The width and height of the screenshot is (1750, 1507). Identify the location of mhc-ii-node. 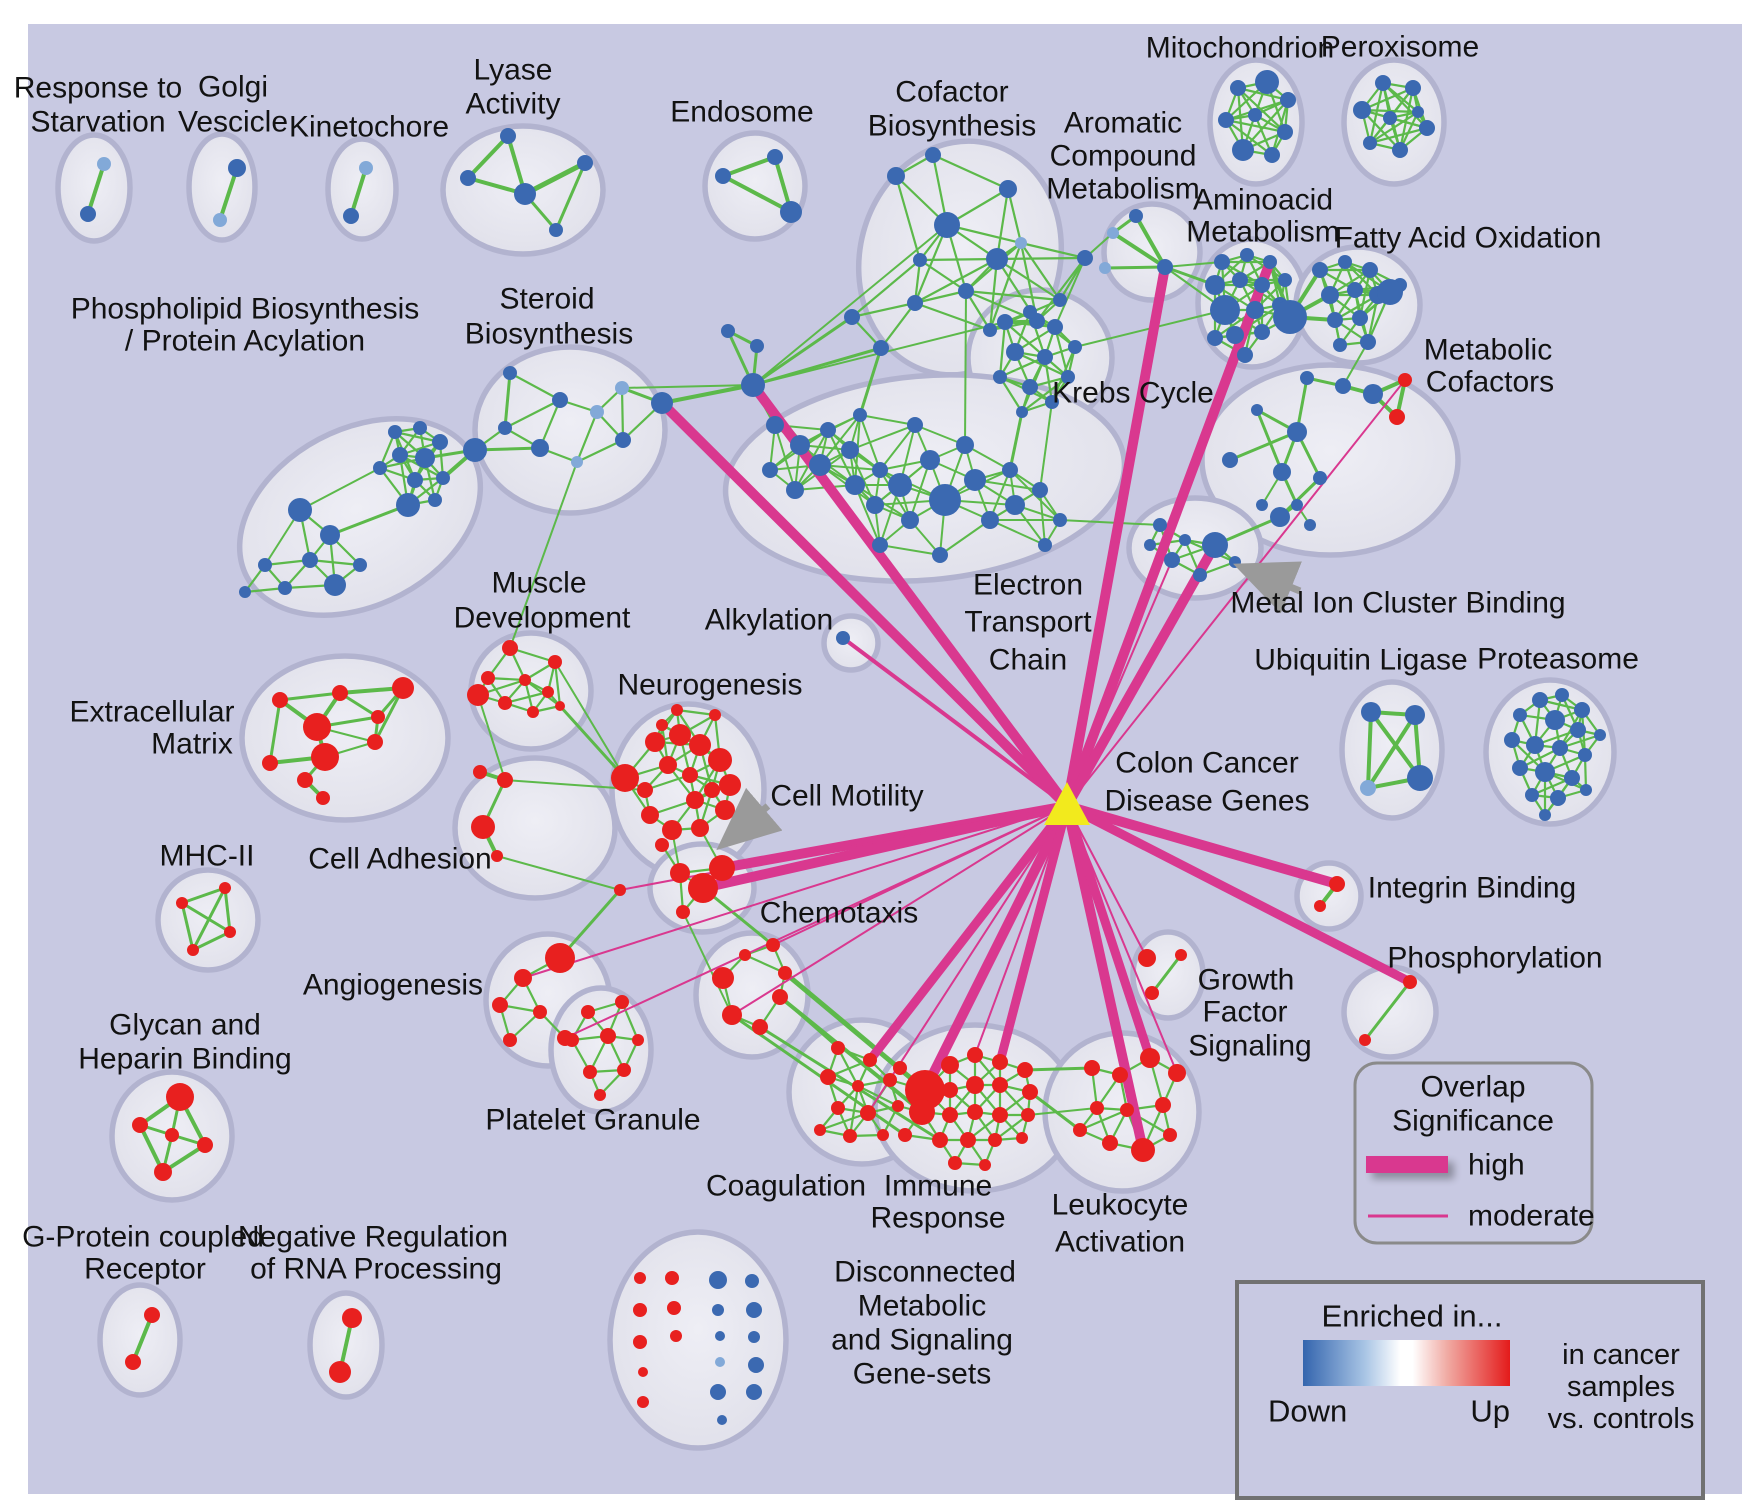
(225, 888).